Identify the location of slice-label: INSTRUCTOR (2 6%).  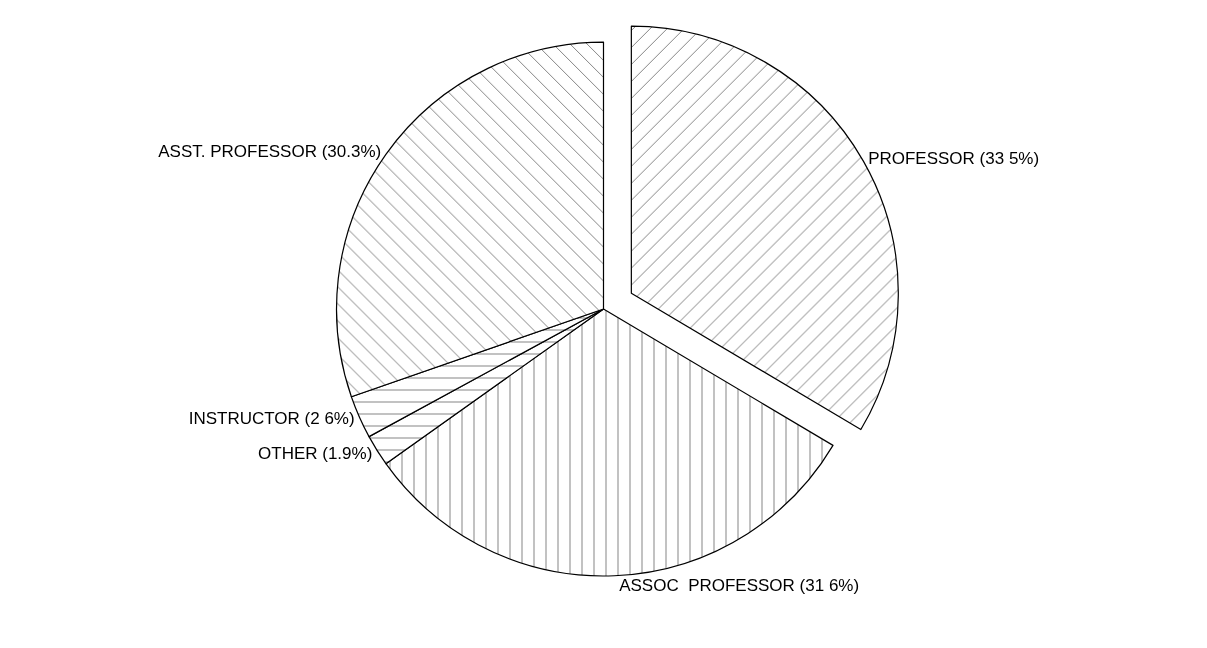
(271, 419).